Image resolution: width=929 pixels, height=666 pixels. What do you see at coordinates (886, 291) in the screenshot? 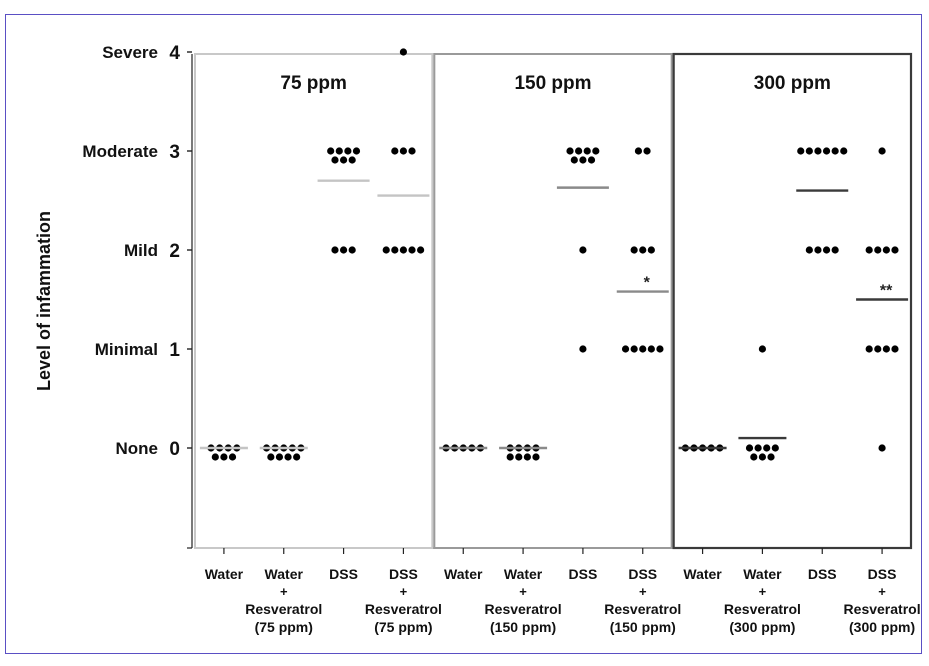
I see `significance-marker: **` at bounding box center [886, 291].